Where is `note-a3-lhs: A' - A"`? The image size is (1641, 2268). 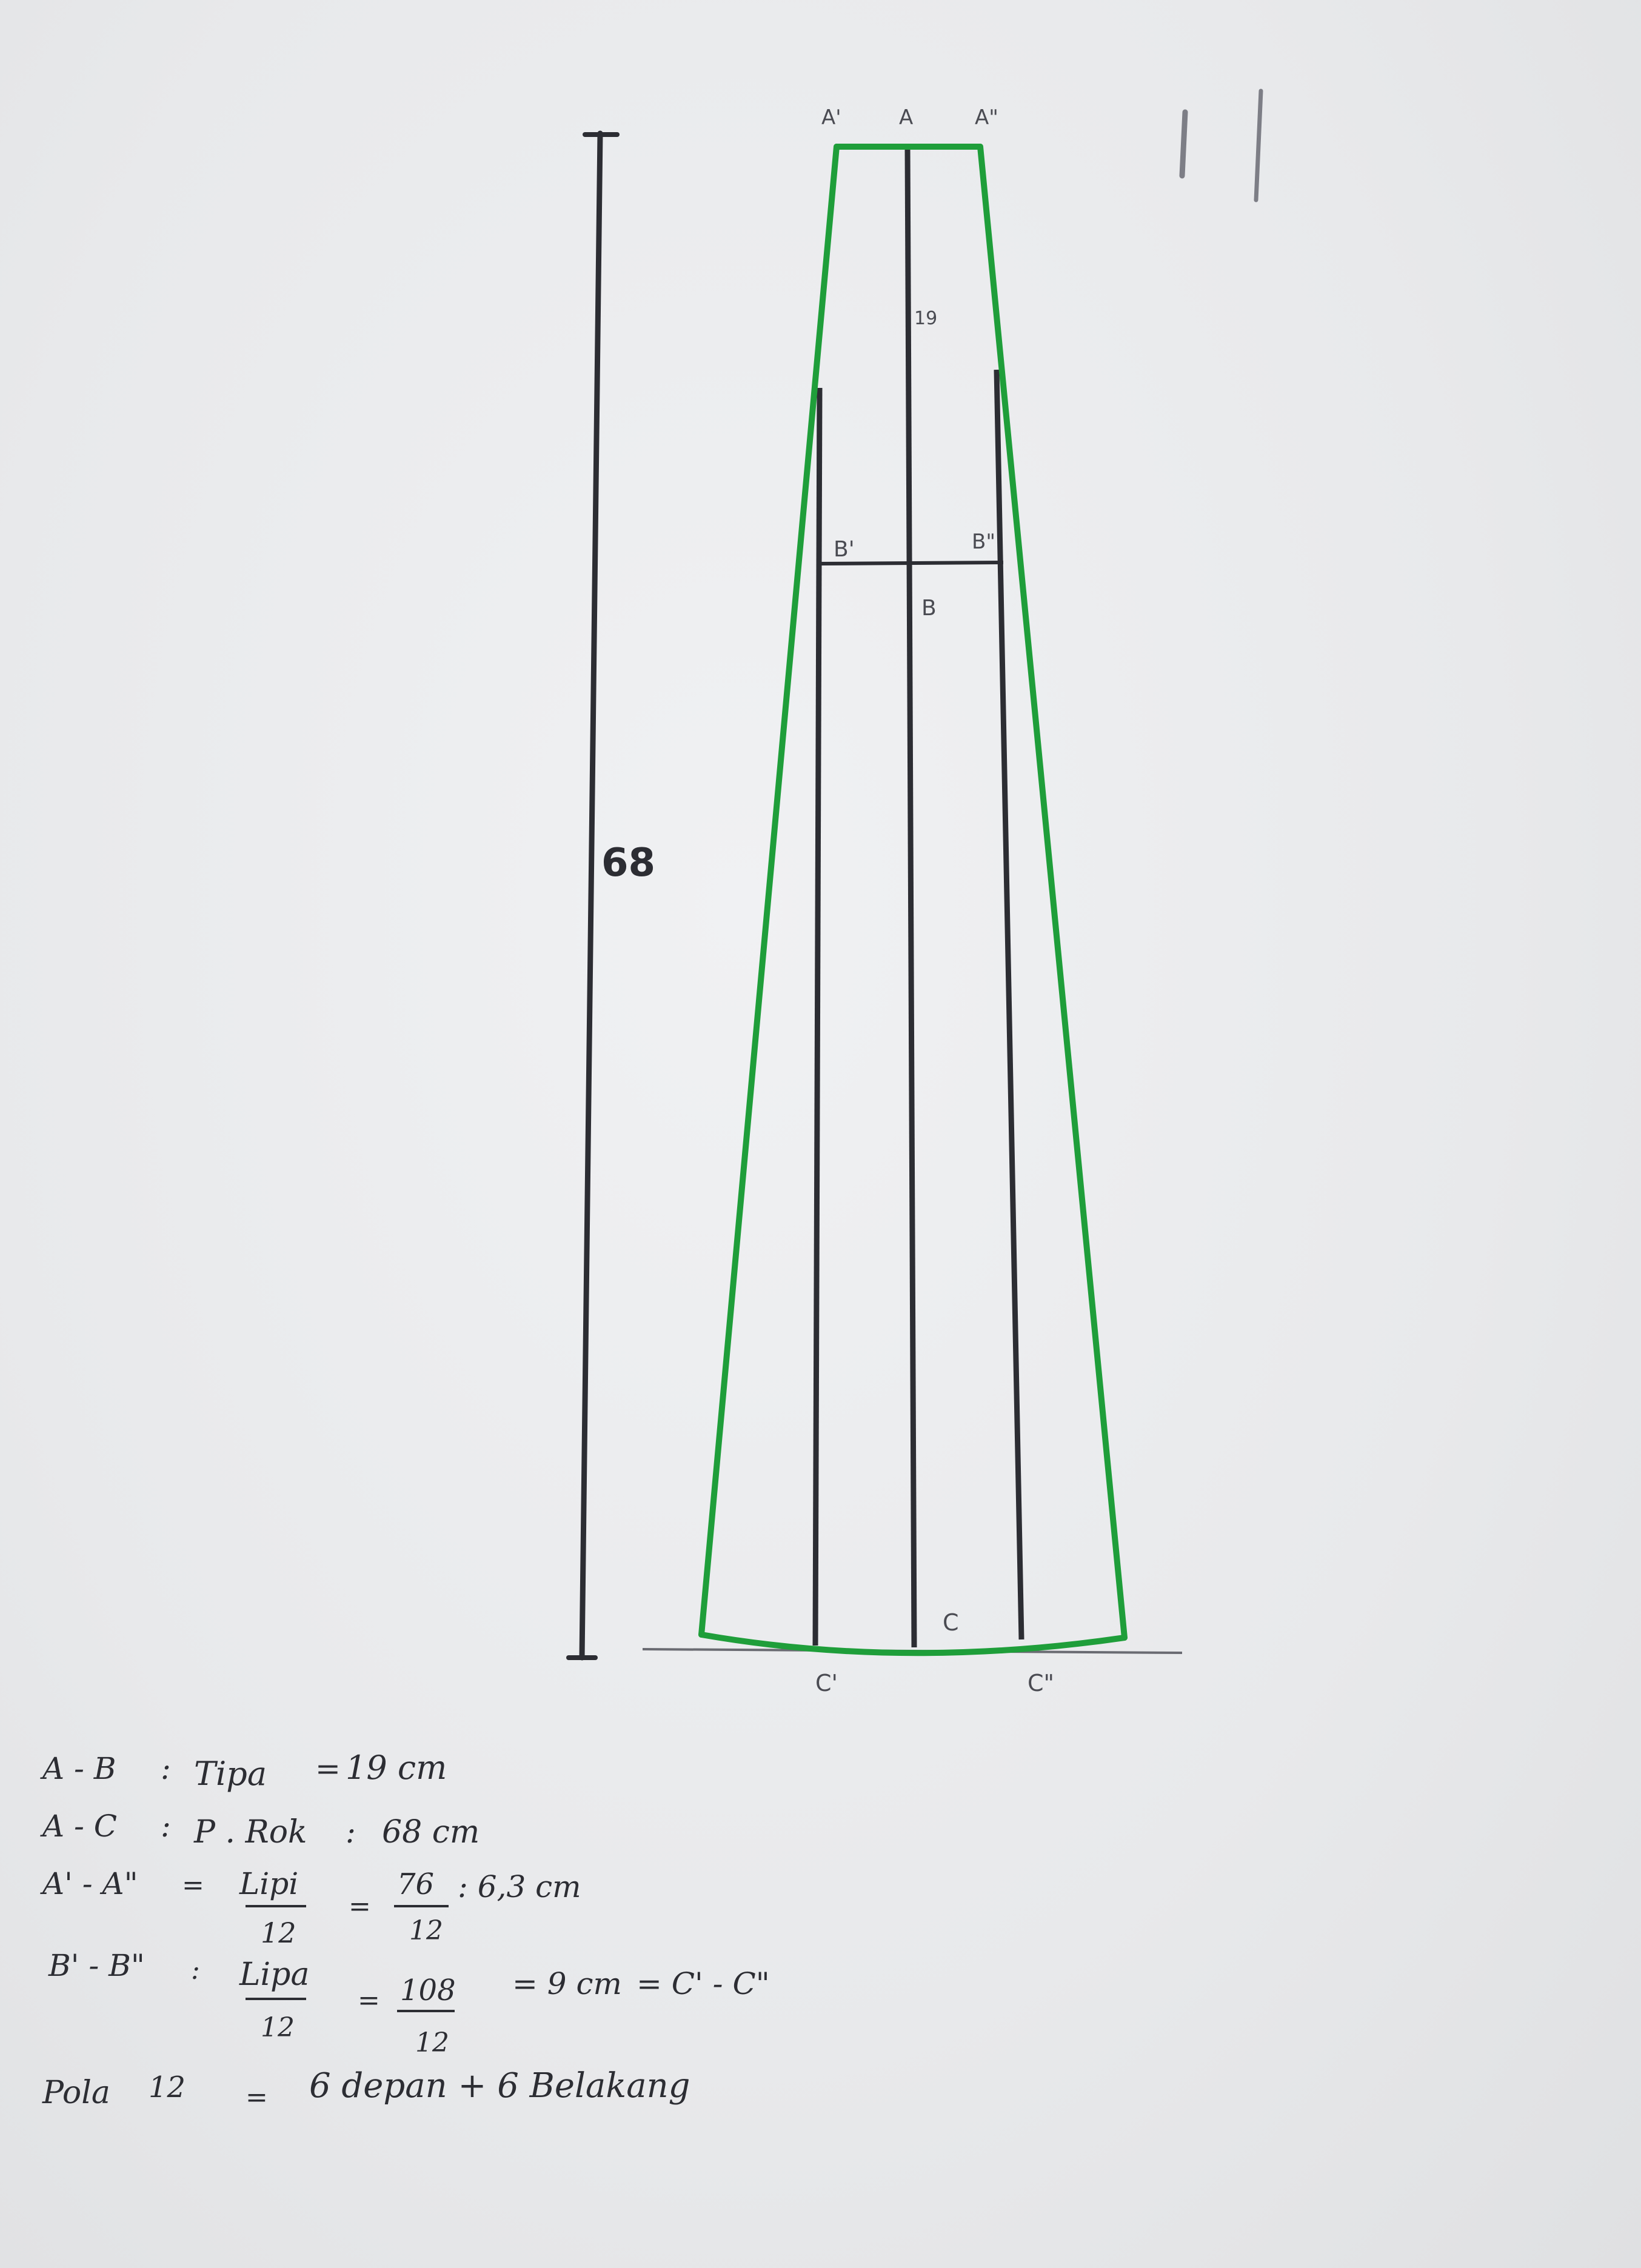
note-a3-lhs: A' - A" is located at coordinates (89, 1883).